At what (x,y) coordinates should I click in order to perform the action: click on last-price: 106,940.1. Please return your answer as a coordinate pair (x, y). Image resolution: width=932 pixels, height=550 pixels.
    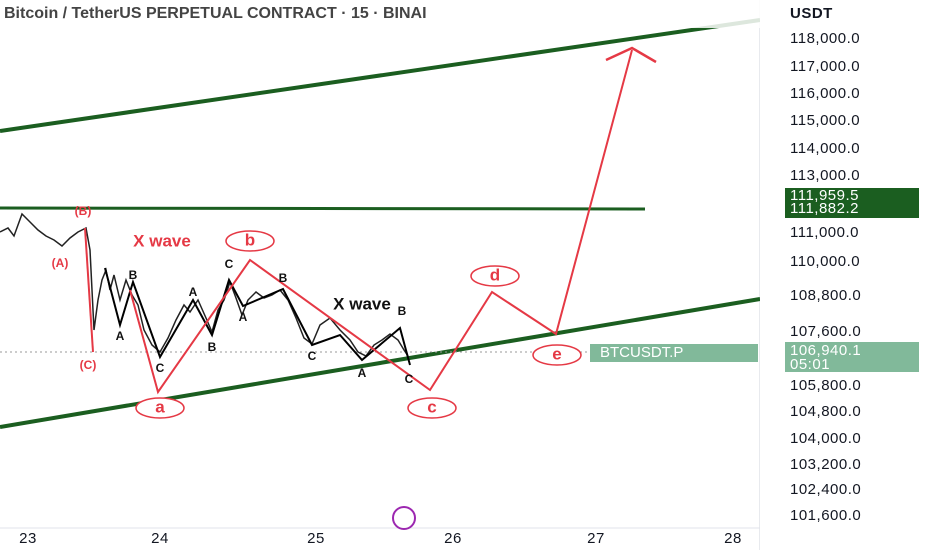
    Looking at the image, I should click on (825, 350).